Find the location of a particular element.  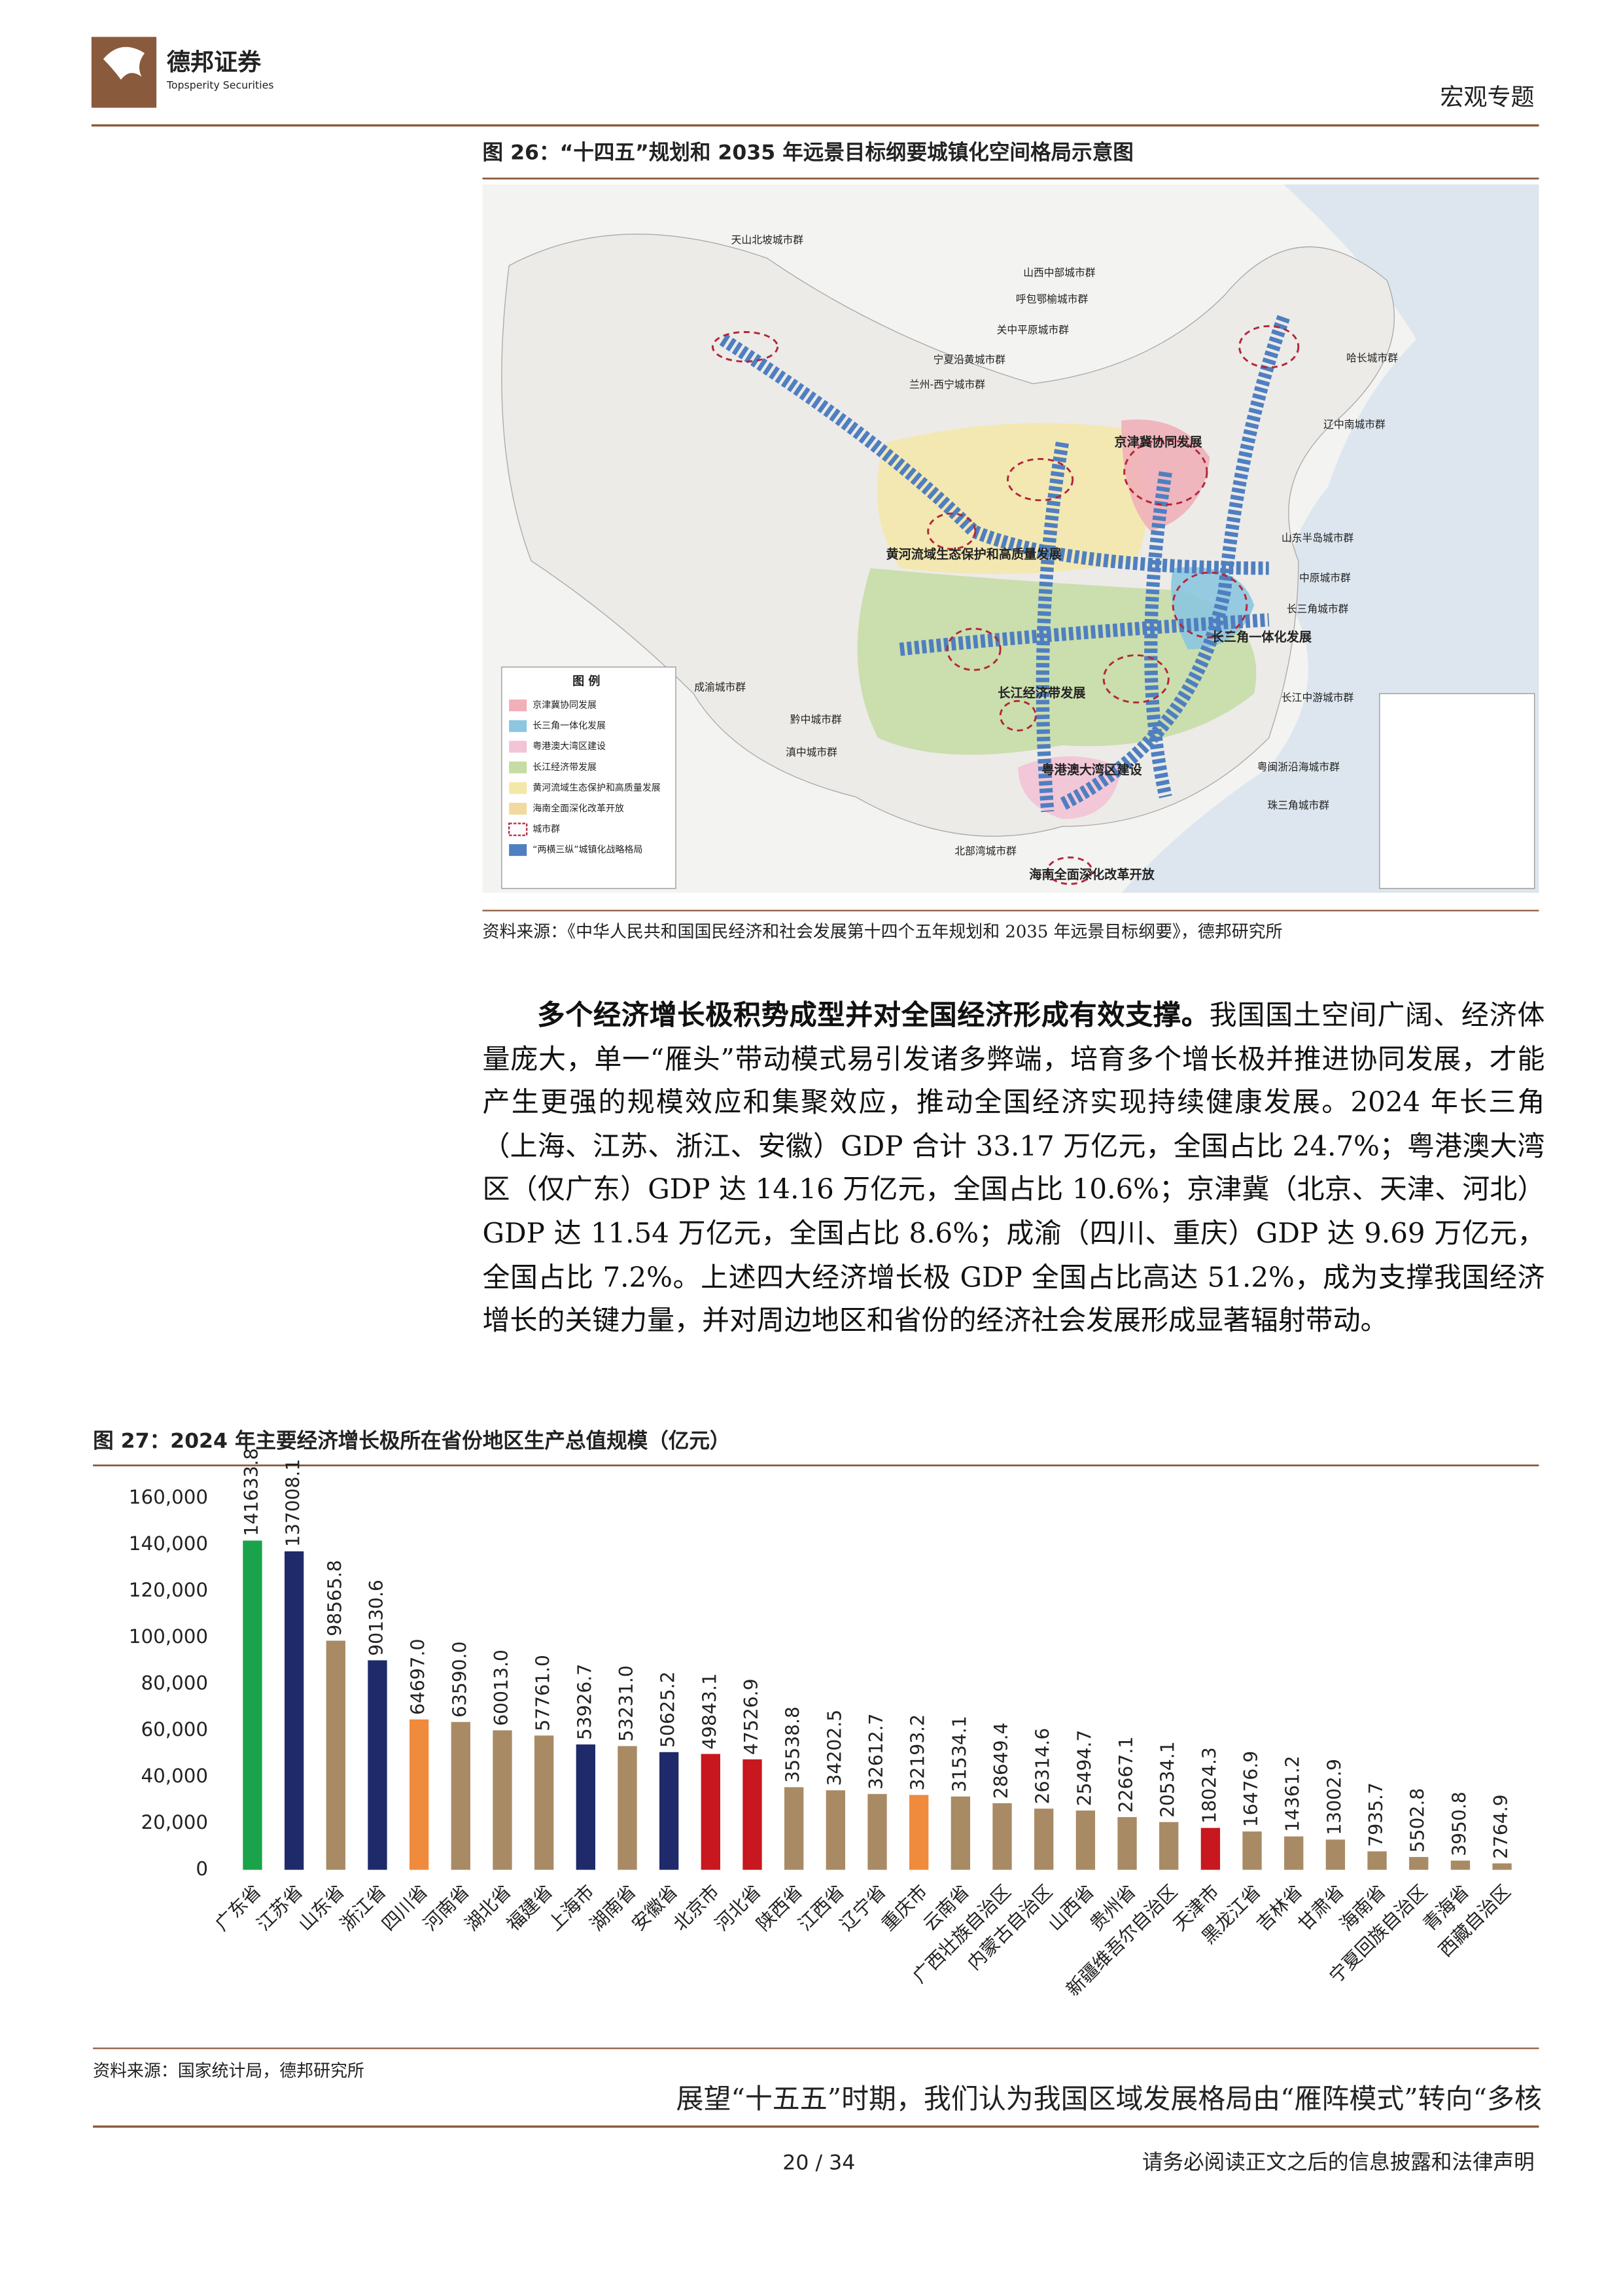

value-label: 57761.0 is located at coordinates (543, 1693).